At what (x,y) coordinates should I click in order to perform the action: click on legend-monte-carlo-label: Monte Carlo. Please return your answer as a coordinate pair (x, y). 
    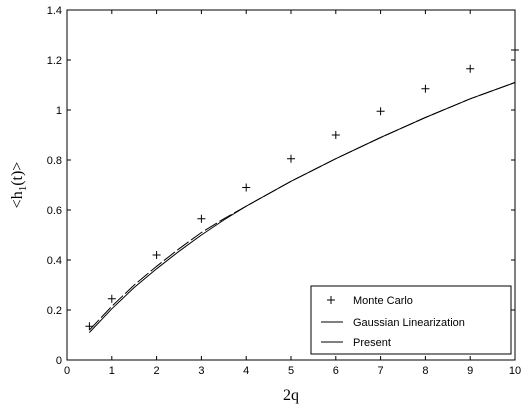
    Looking at the image, I should click on (383, 301).